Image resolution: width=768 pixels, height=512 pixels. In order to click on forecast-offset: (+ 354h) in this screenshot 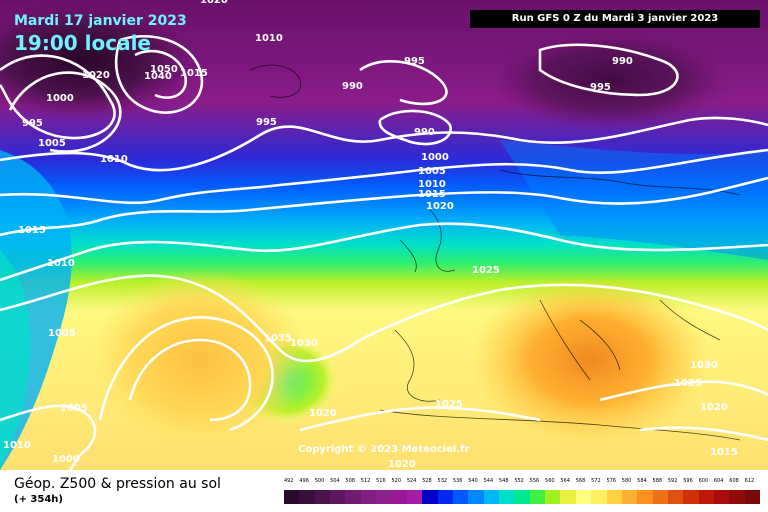, I will do `click(38, 499)`.